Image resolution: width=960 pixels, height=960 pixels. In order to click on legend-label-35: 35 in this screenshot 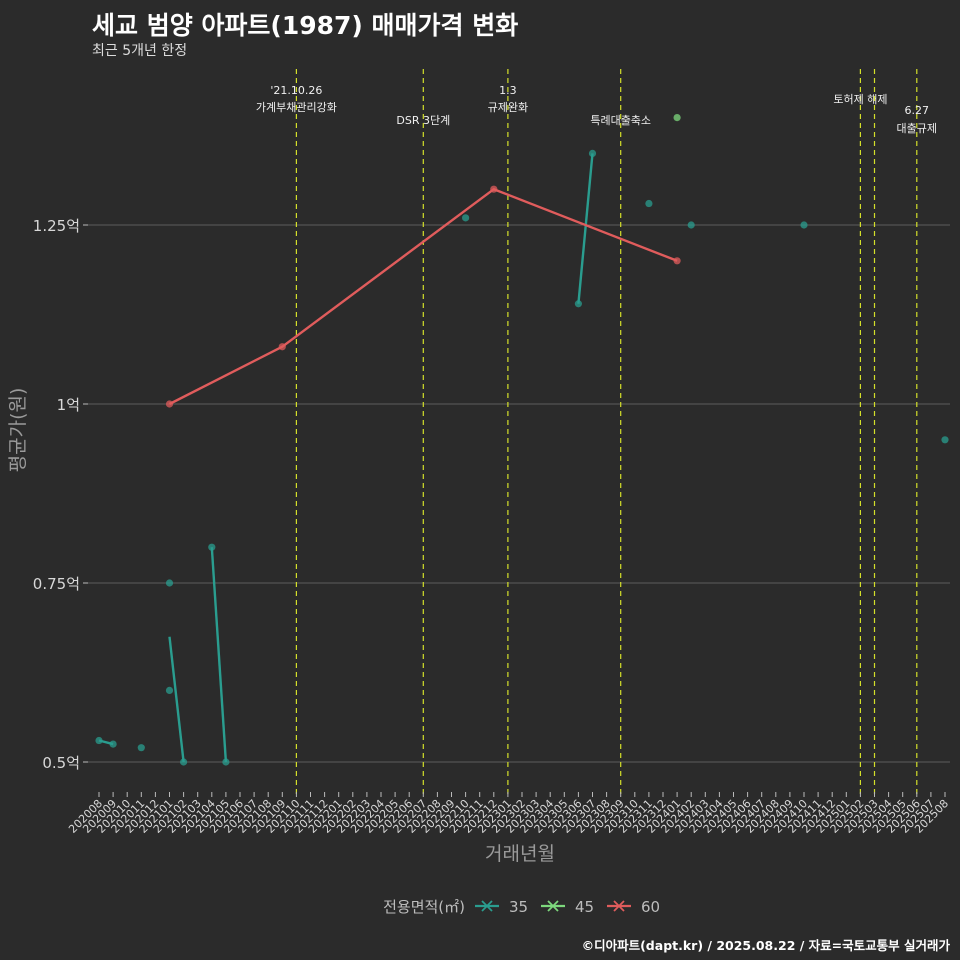, I will do `click(518, 907)`.